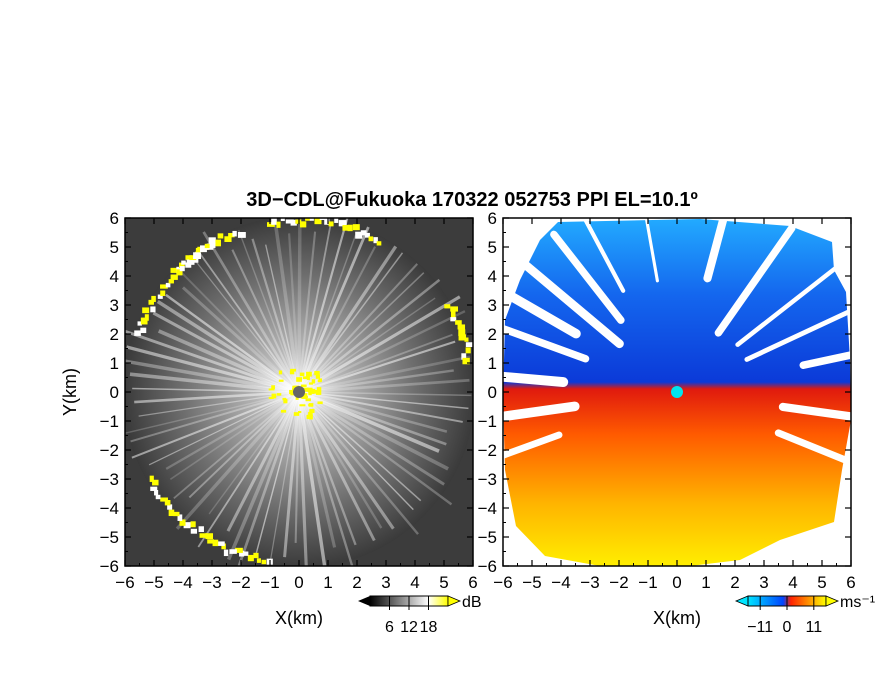 The height and width of the screenshot is (680, 880). Describe the element at coordinates (298, 582) in the screenshot. I see `left-x-tick-label: 0` at that location.